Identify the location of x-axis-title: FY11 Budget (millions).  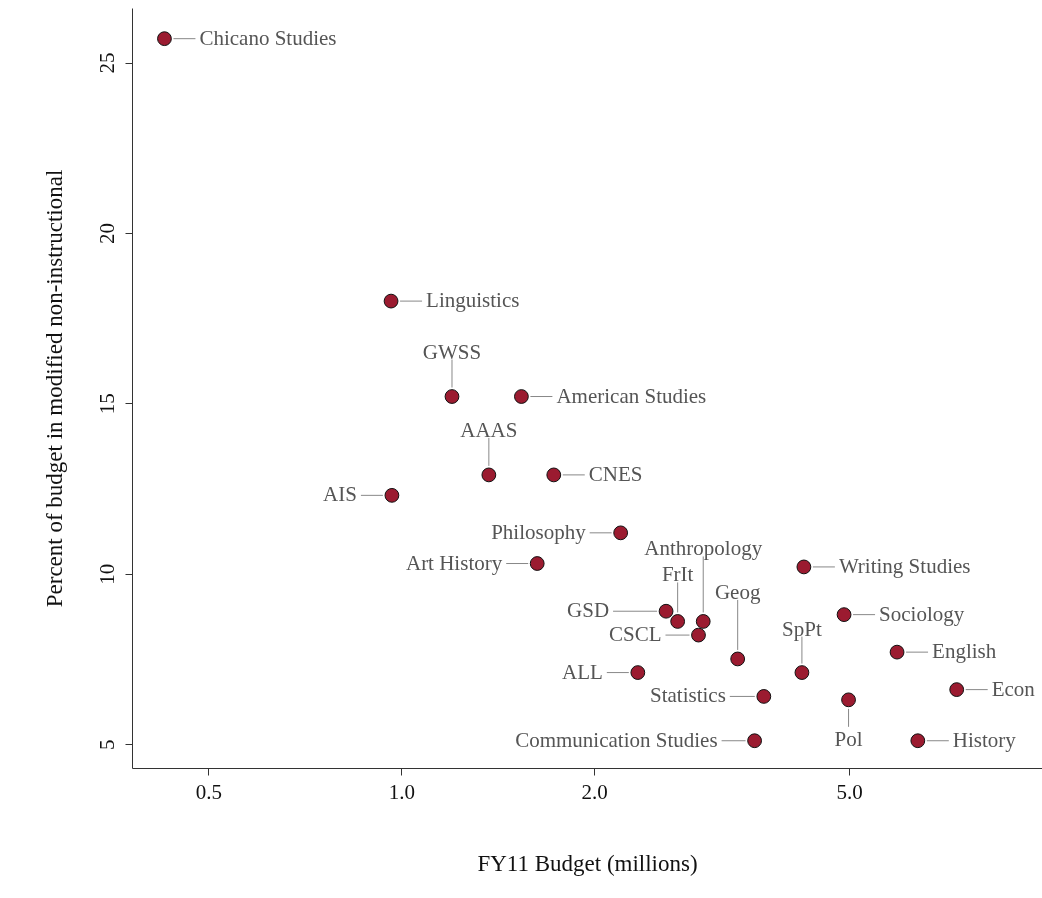
(587, 863).